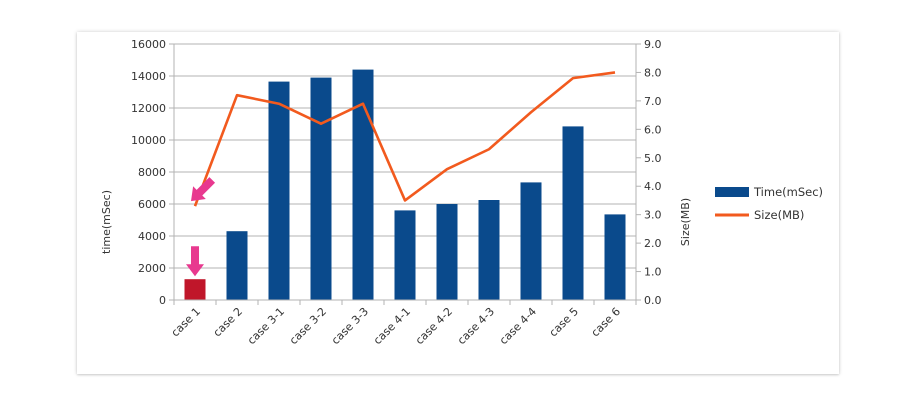 Image resolution: width=916 pixels, height=408 pixels. I want to click on left-axis-ticks: 0 2000 4000 6000 8000 10000 12000 14000 16000, so click(148, 172).